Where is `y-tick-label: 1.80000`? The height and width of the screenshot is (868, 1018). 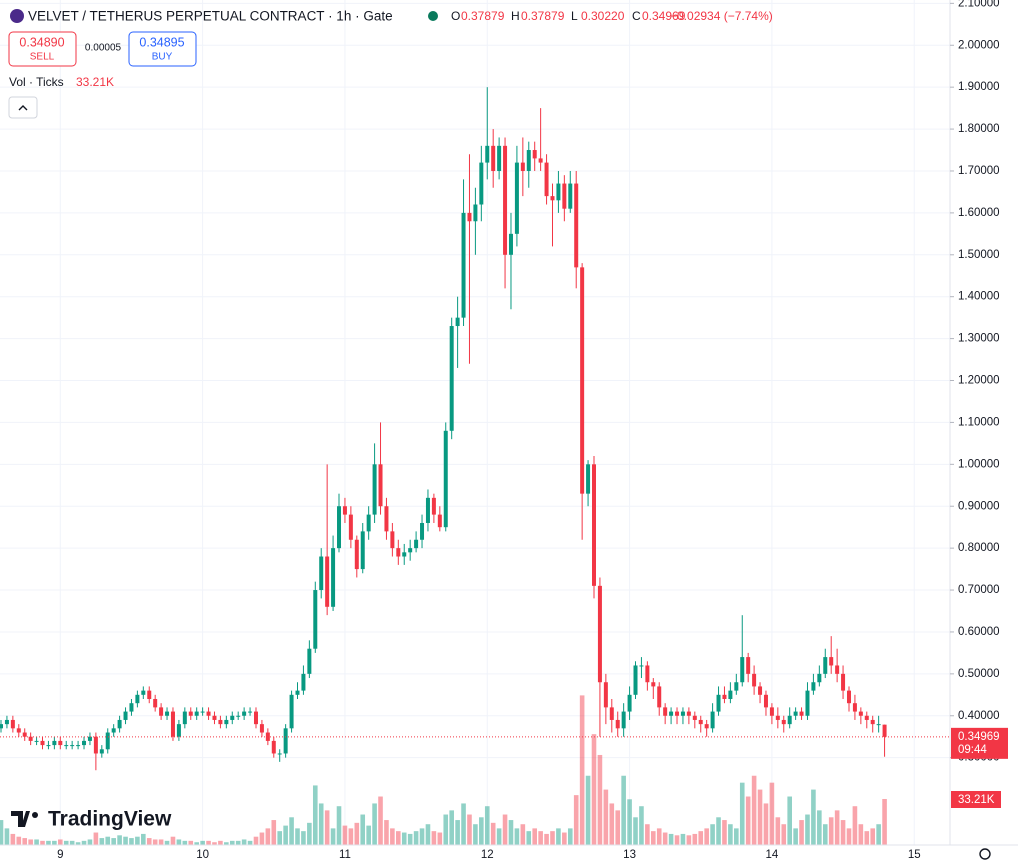 y-tick-label: 1.80000 is located at coordinates (979, 129).